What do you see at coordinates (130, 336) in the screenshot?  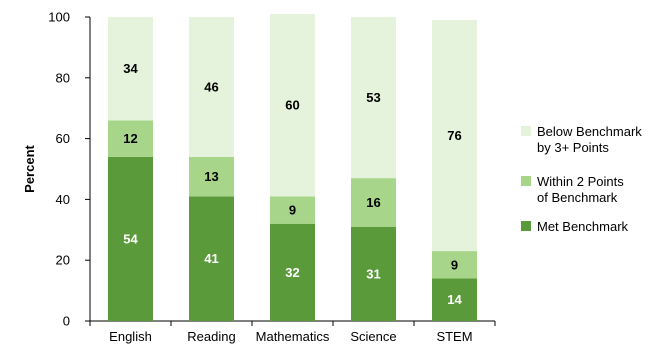 I see `x-tick-label: English` at bounding box center [130, 336].